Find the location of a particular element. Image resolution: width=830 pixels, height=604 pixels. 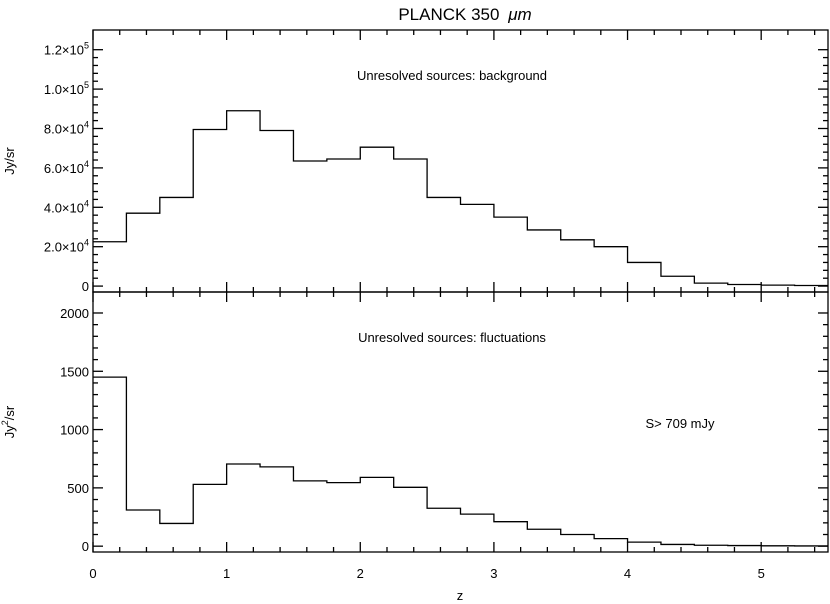

bottom-ylabel-main: Jy is located at coordinates (9, 432).